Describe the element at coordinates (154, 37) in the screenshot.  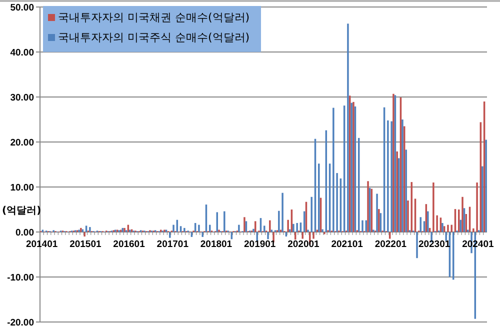
I see `legend-label: 국내투자자의 미국주식 순매수(억달러)` at that location.